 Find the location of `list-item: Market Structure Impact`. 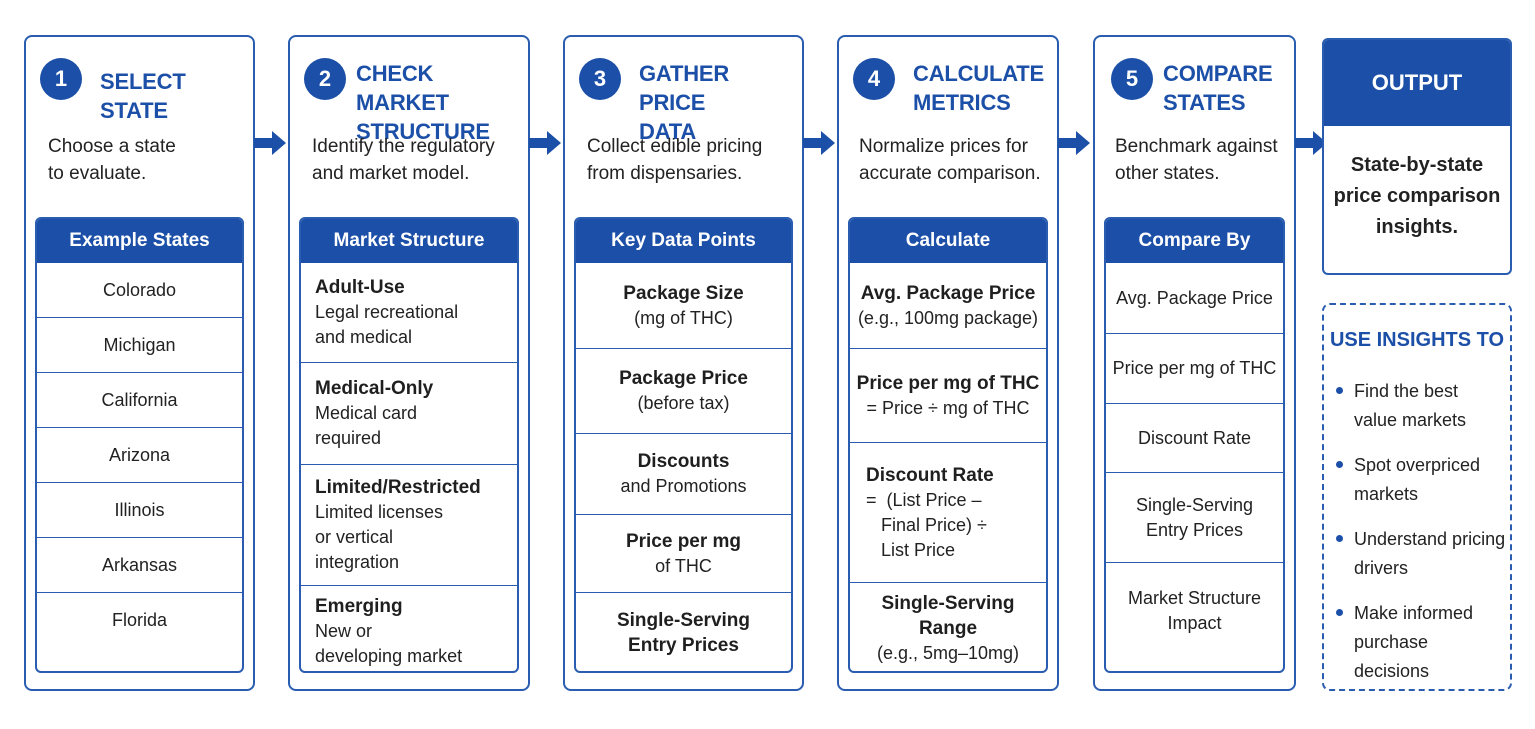

list-item: Market Structure Impact is located at coordinates (1194, 610).